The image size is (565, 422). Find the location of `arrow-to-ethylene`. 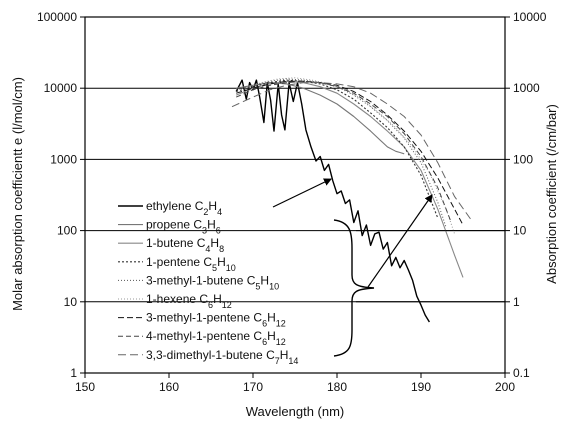

arrow-to-ethylene is located at coordinates (302, 193).